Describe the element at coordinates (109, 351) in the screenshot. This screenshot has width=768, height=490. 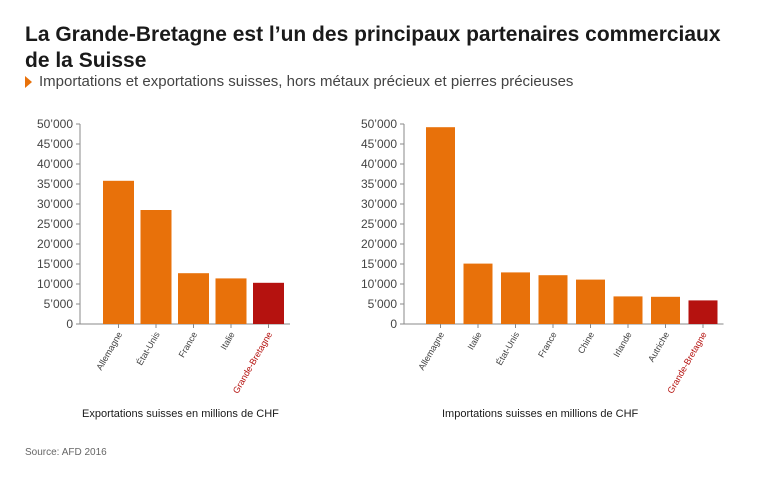
I see `exports-category-label-allemagne: Allemagne` at that location.